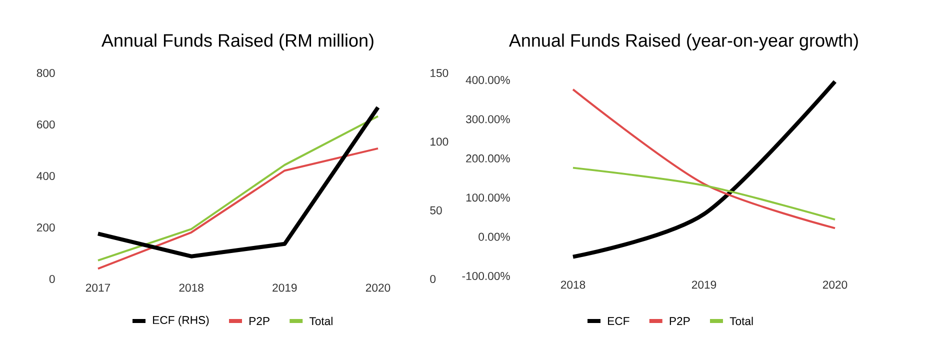  Describe the element at coordinates (488, 80) in the screenshot. I see `y-tick-label: 400.00%` at that location.